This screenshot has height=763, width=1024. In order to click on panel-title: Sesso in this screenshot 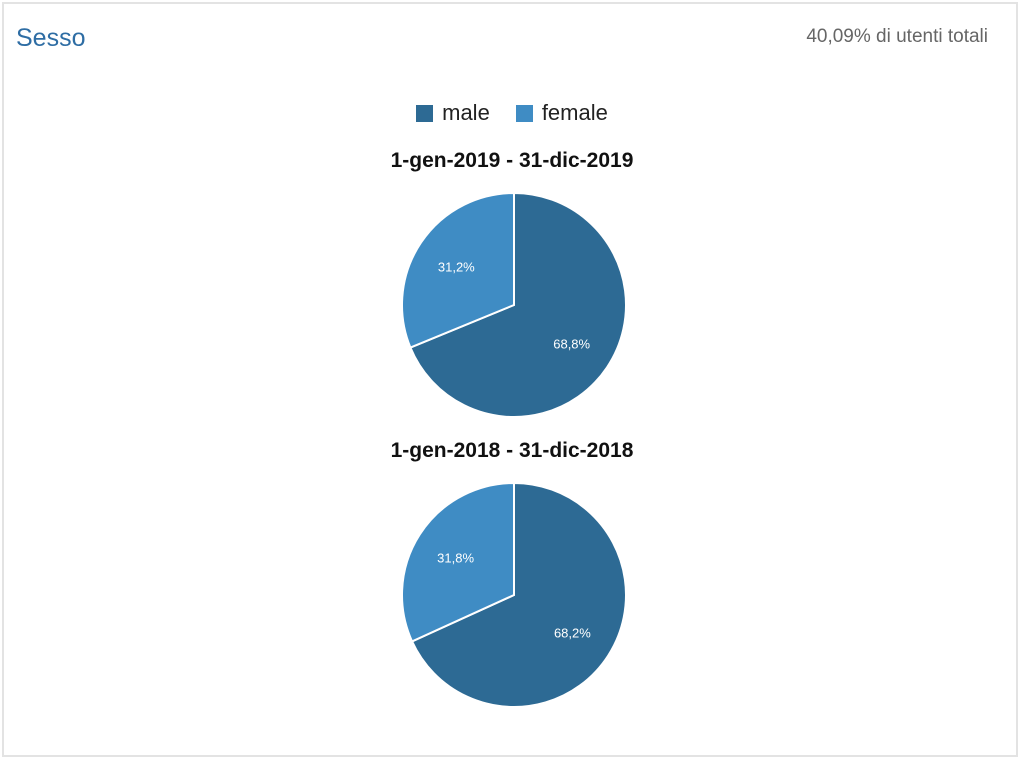, I will do `click(51, 38)`.